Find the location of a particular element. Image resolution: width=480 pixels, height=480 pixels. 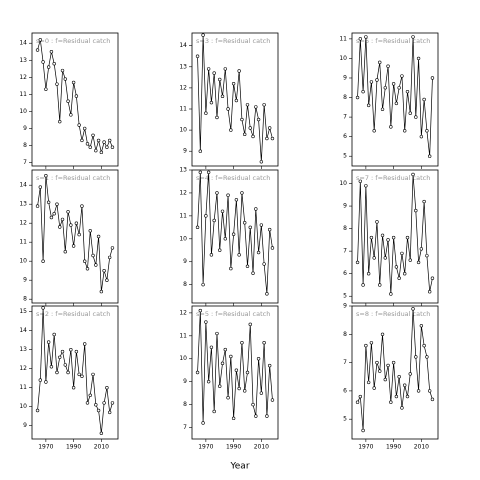

panel-title: s=5 : f=Residual catch is located at coordinates (233, 314).